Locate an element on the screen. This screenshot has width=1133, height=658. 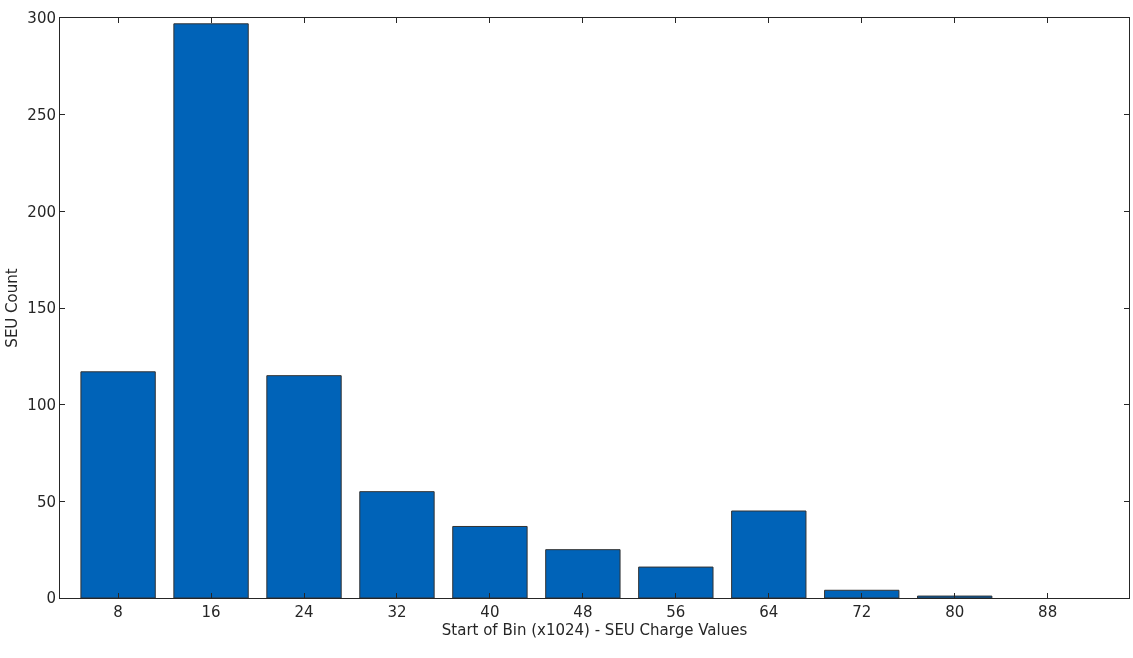
y-axis-title: SEU Count is located at coordinates (11, 308).